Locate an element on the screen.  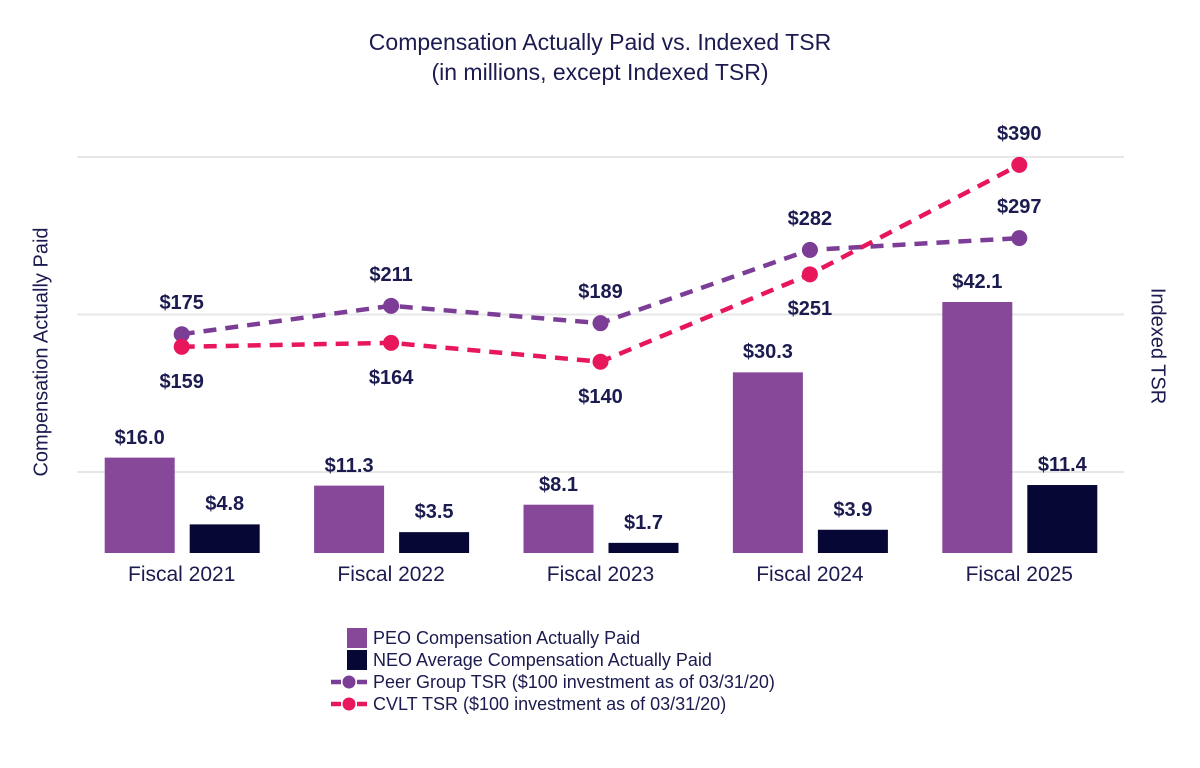
cvlt-line-legend-swatch is located at coordinates (349, 704).